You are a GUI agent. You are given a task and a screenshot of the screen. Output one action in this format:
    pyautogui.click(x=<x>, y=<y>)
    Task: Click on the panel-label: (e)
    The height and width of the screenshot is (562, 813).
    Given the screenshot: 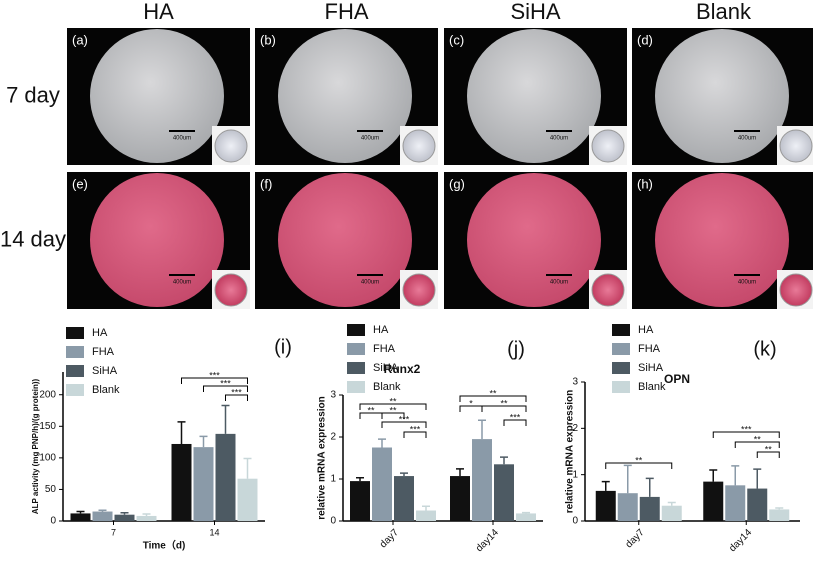 What is the action you would take?
    pyautogui.click(x=80, y=183)
    